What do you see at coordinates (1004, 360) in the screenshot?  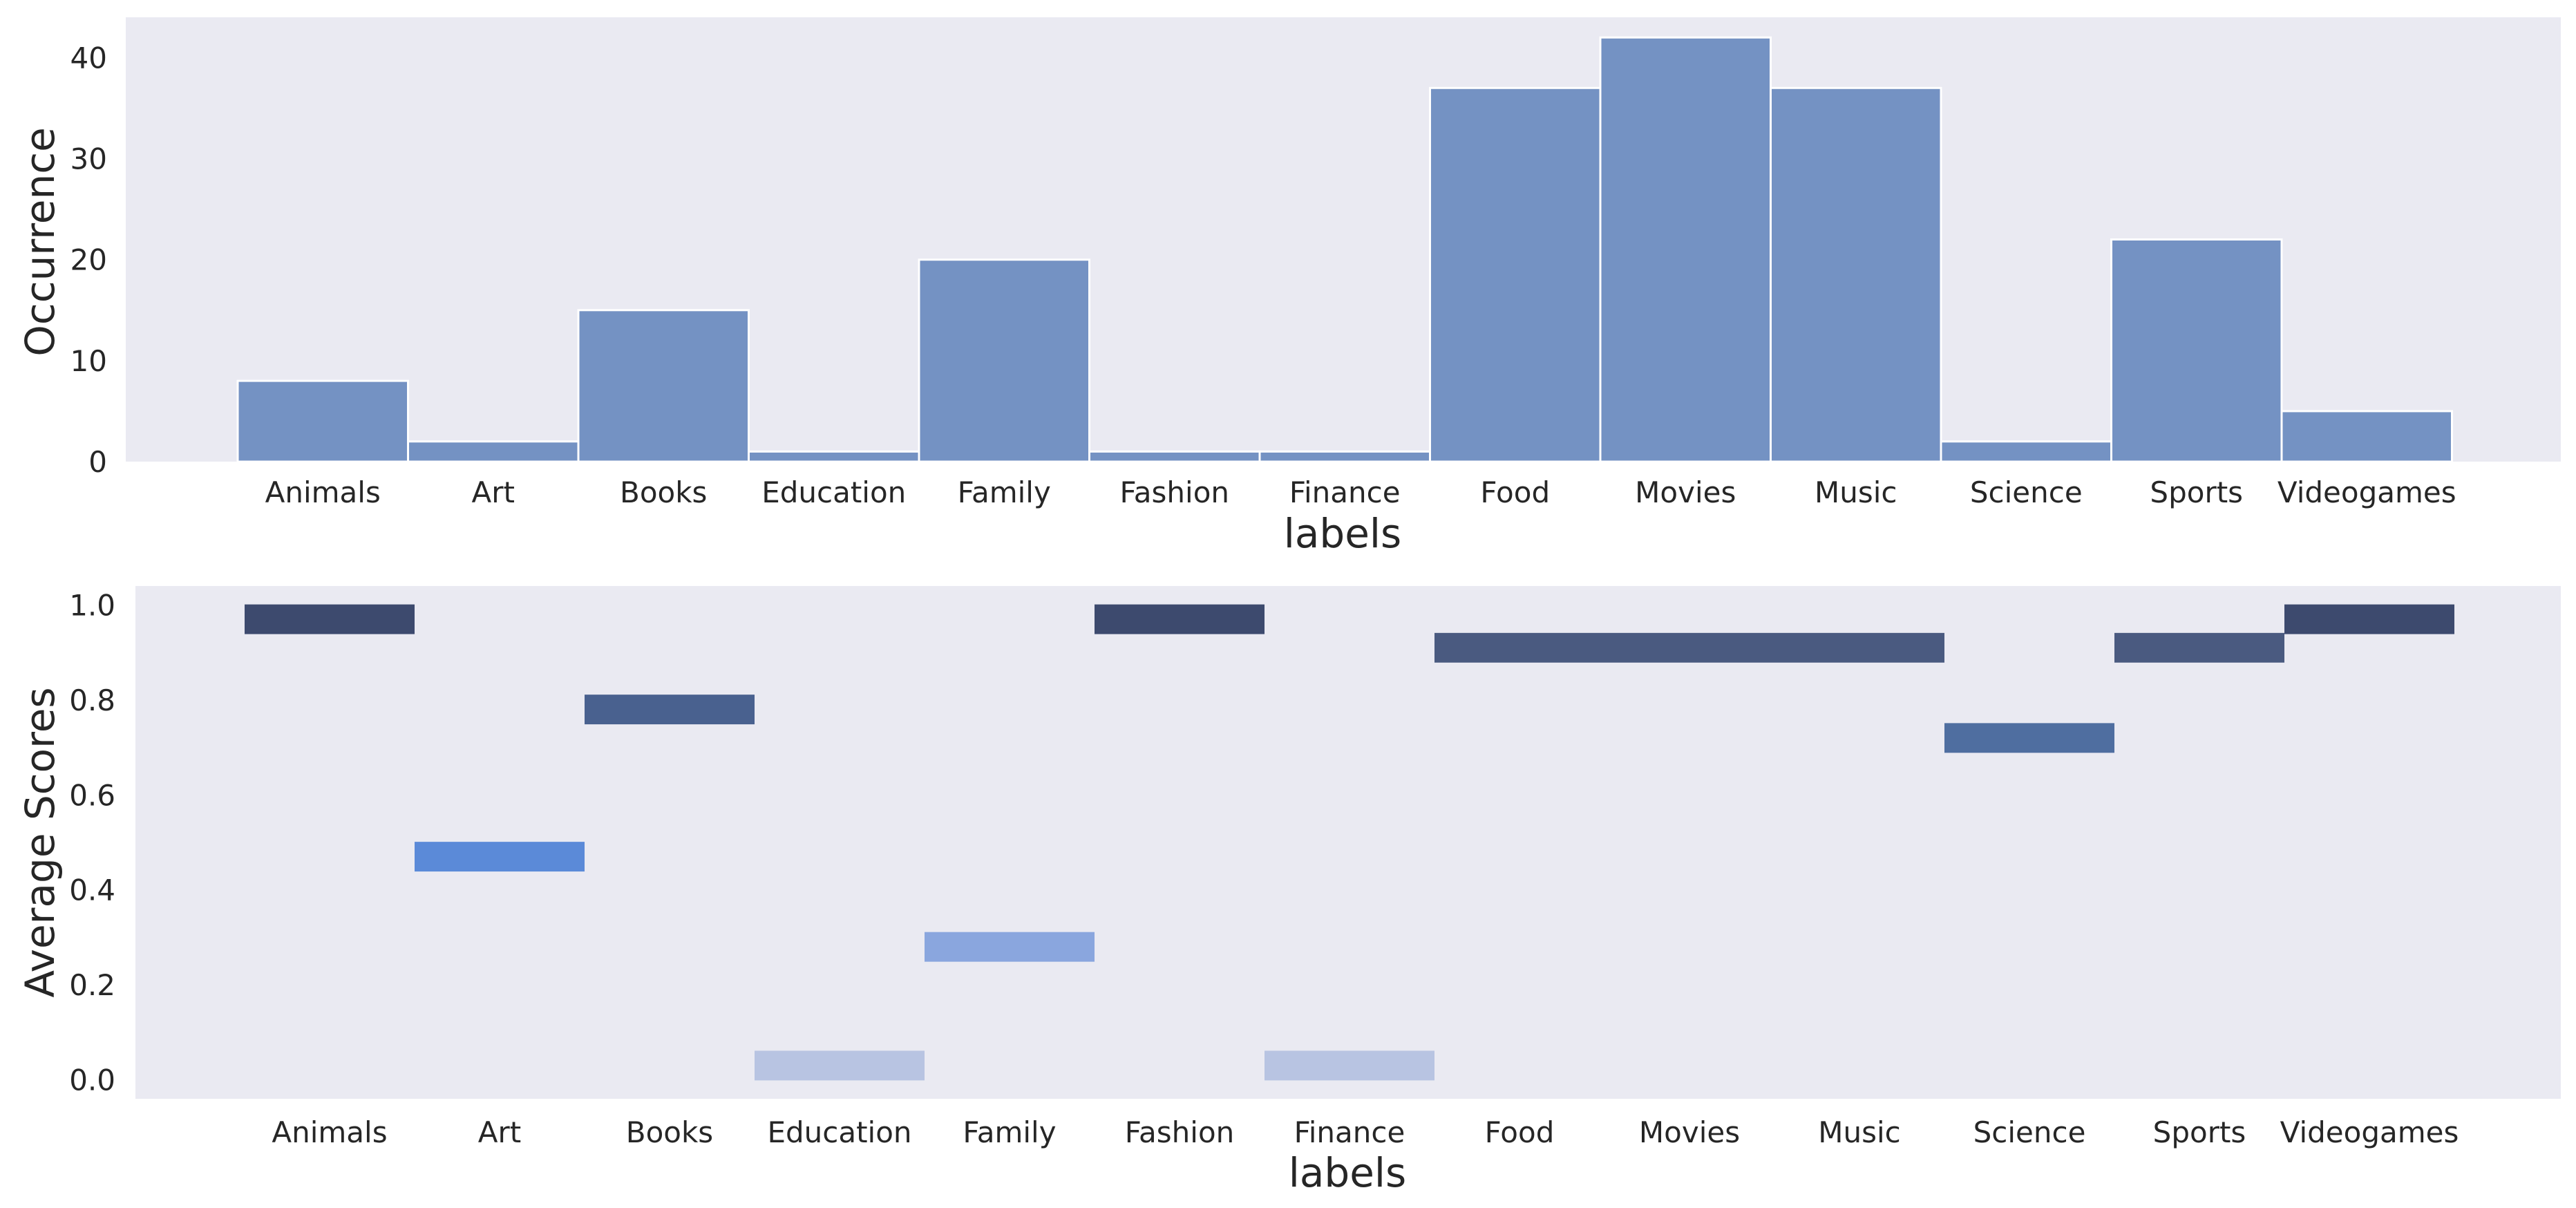 I see `occurrence-bar-family` at bounding box center [1004, 360].